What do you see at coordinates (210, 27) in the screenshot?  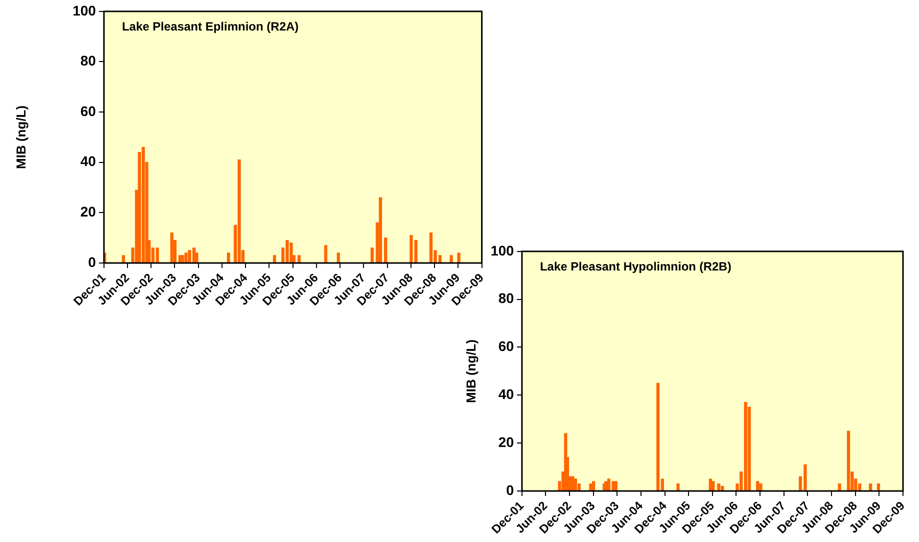 I see `text: Lake Pleasant Eplimnion (R2A)` at bounding box center [210, 27].